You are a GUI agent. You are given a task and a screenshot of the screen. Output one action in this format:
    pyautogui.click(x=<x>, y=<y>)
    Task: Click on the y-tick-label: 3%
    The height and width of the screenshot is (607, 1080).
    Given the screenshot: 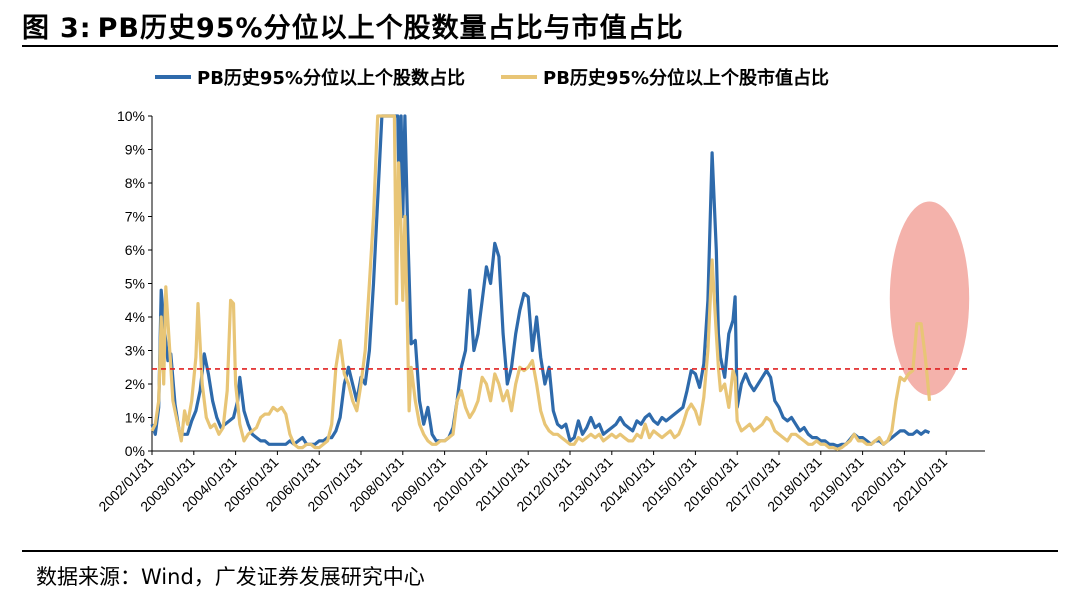 What is the action you would take?
    pyautogui.click(x=135, y=351)
    